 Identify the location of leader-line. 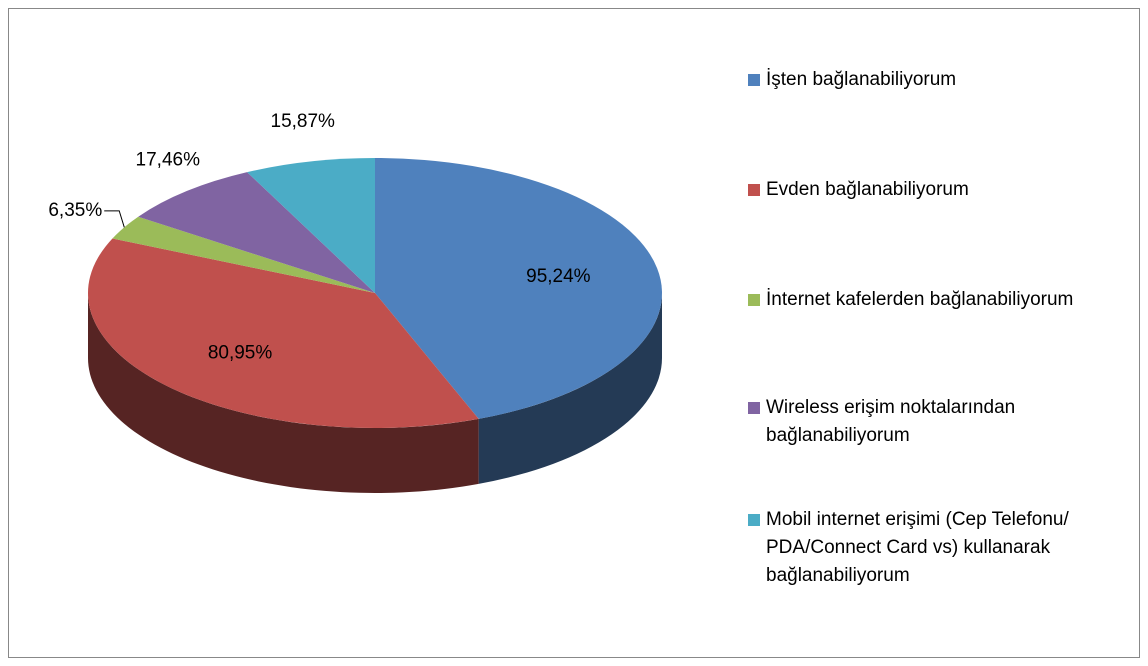
(114, 219).